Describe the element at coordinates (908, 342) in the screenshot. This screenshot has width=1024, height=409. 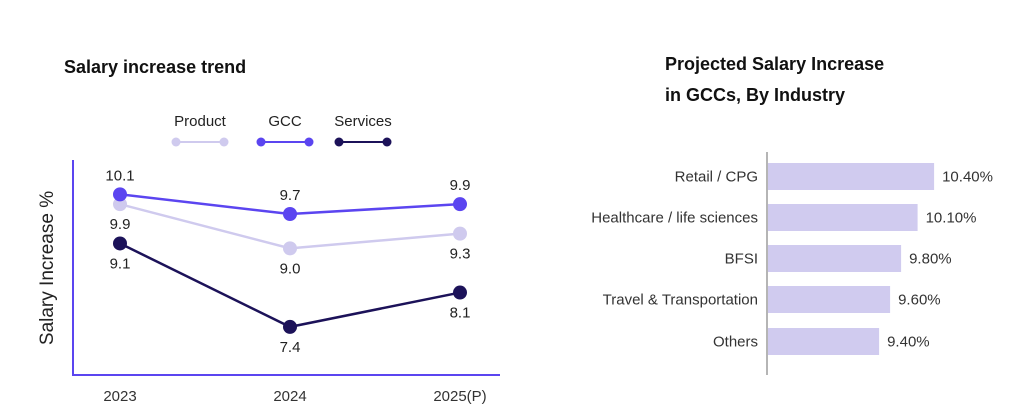
I see `bar-value-label: 9.40%` at that location.